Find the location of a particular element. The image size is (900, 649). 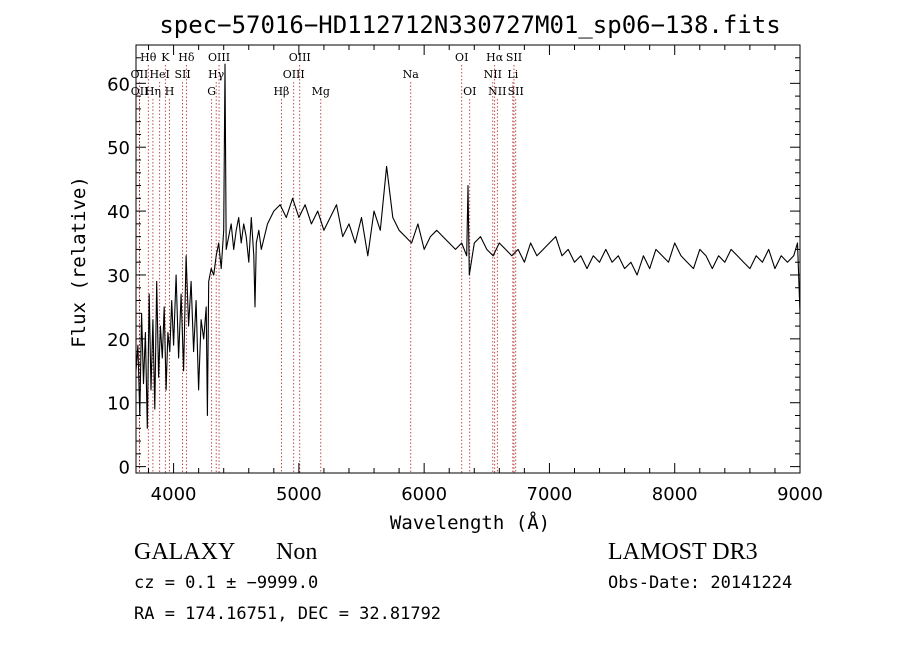

line-marker-label: K is located at coordinates (165, 57).